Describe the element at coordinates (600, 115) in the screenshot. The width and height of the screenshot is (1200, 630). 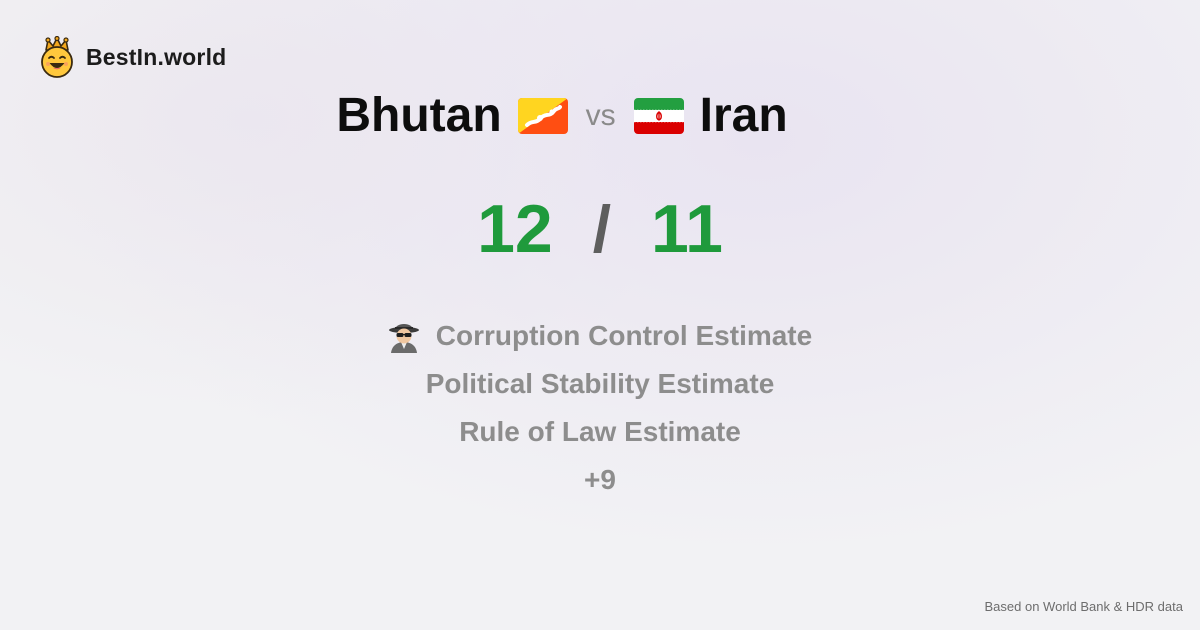
I see `vs-label: vs` at that location.